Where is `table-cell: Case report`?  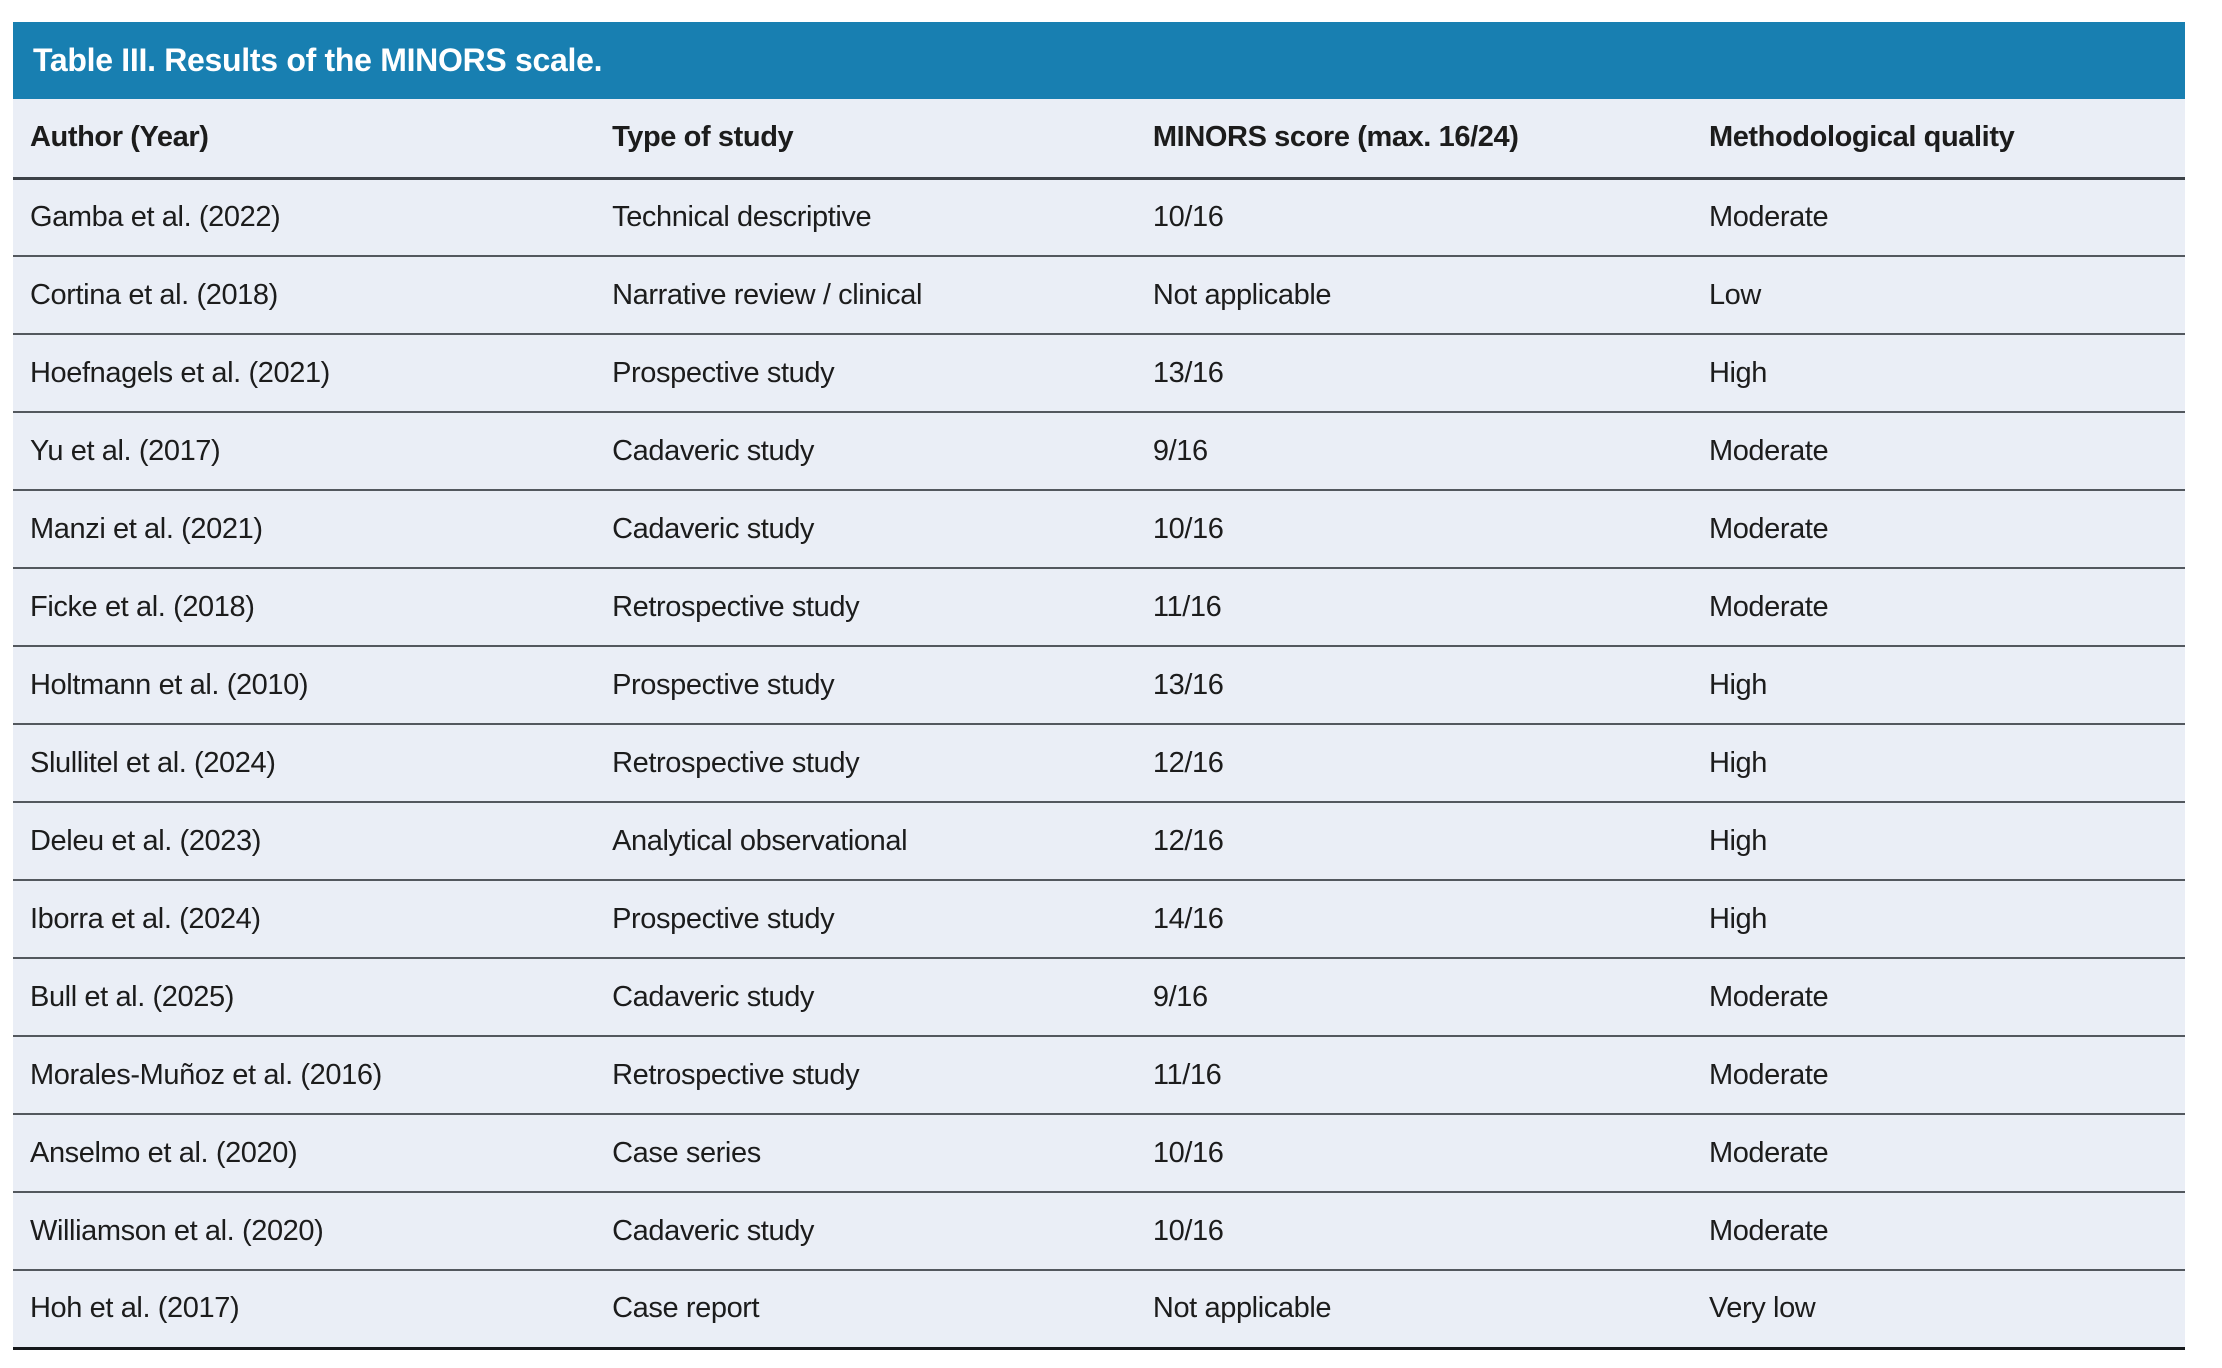
table-cell: Case report is located at coordinates (865, 1310).